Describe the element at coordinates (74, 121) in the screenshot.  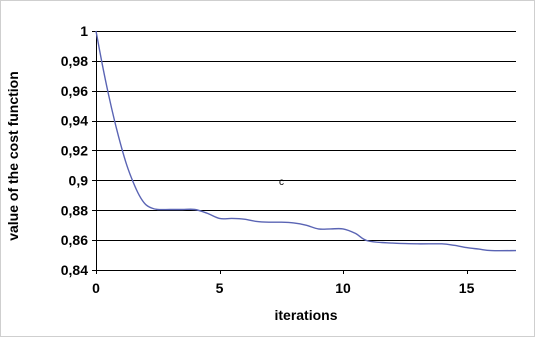
I see `y-tick-label: 0,94` at that location.